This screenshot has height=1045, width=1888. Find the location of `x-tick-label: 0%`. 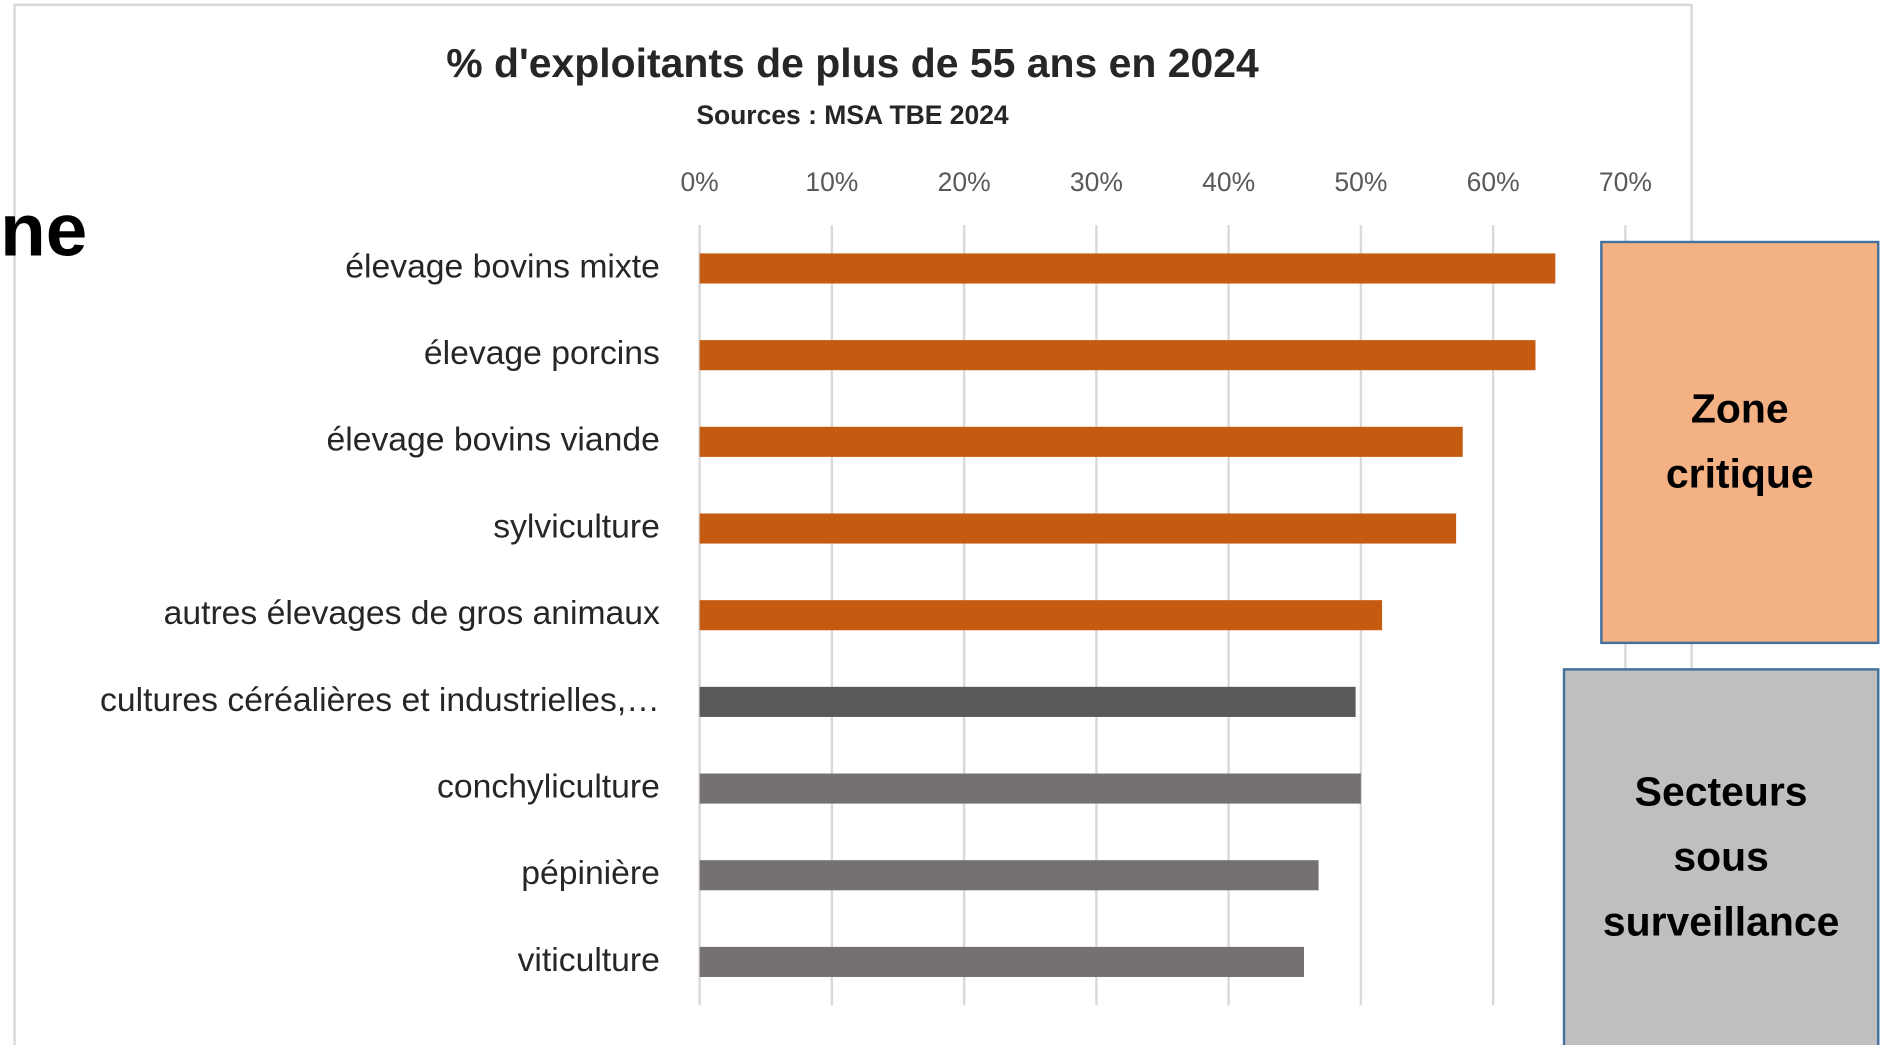

x-tick-label: 0% is located at coordinates (699, 182).